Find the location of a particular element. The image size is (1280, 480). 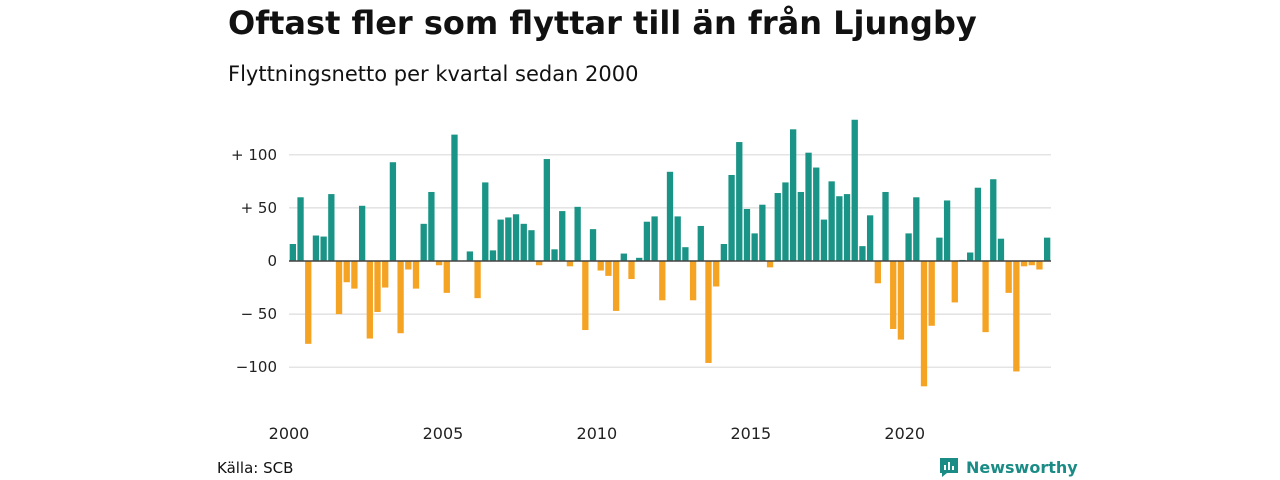

y-tick-label: −100 is located at coordinates (256, 367).